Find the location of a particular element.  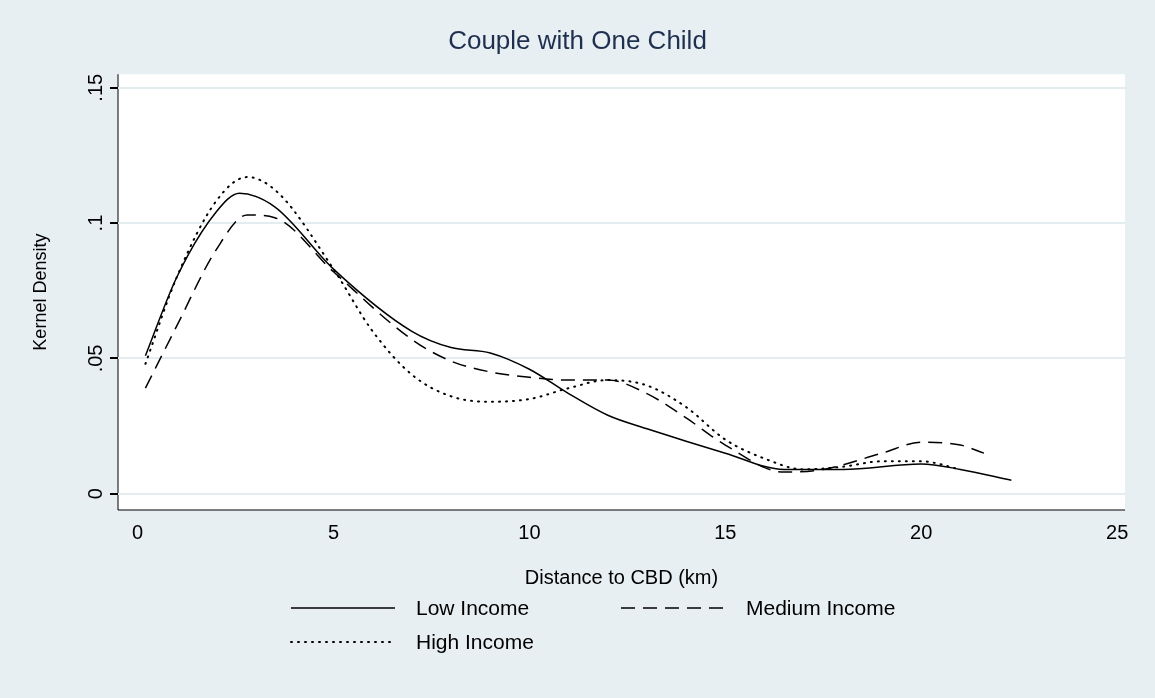

x-tick-label: 25 is located at coordinates (1117, 531).